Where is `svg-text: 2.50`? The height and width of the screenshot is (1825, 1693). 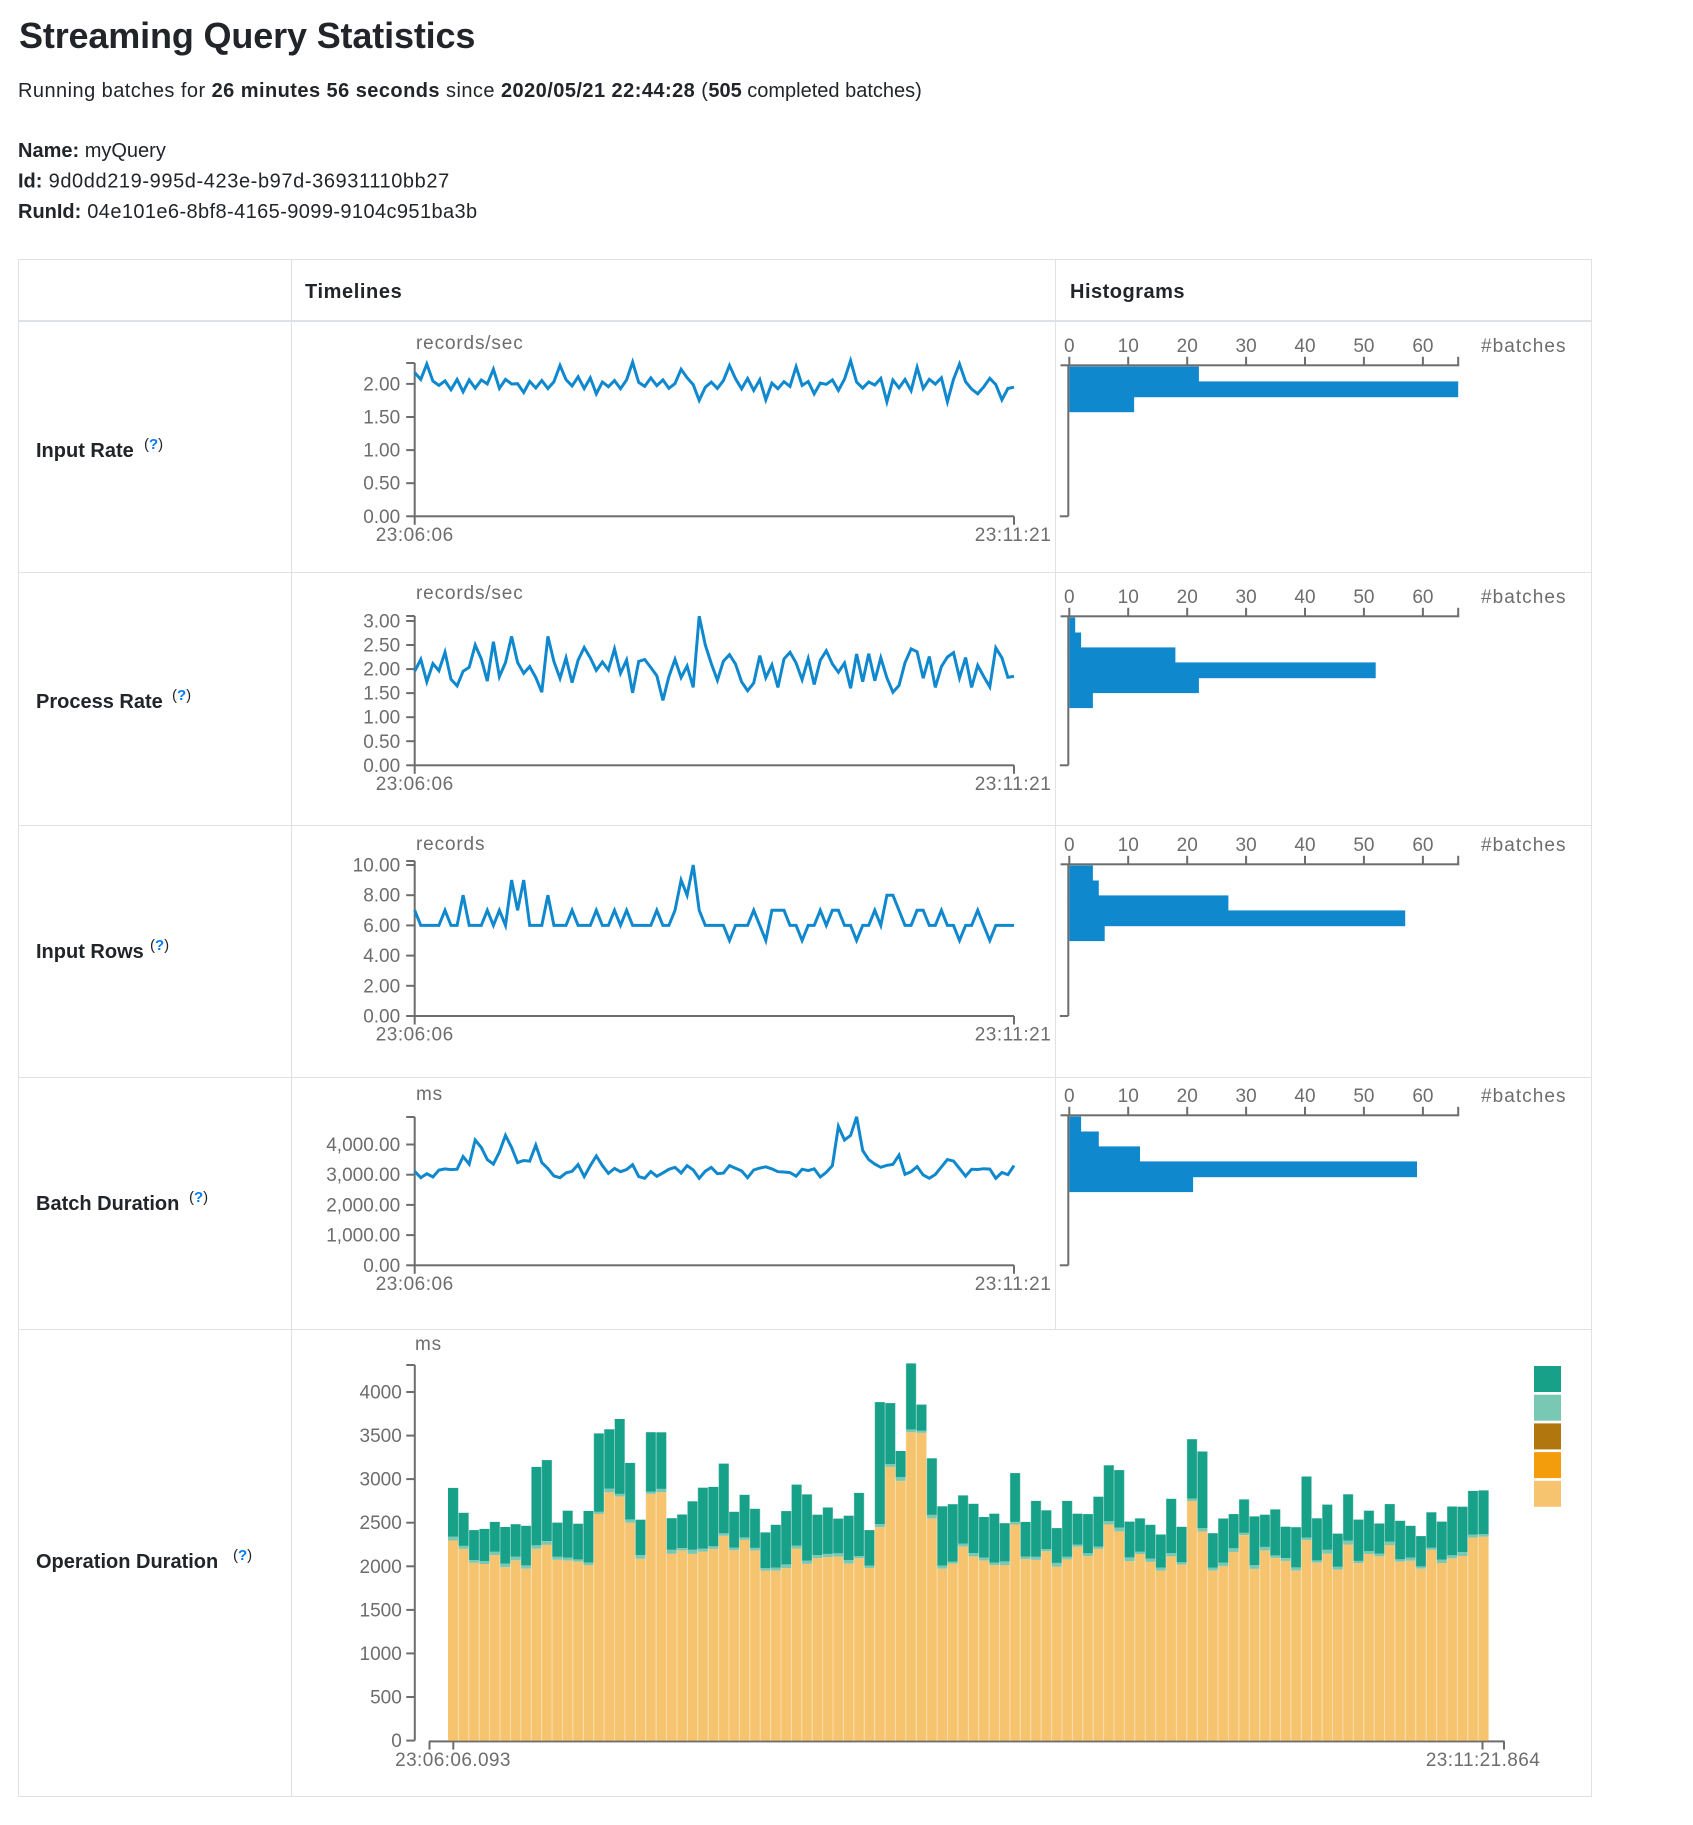
svg-text: 2.50 is located at coordinates (381, 646).